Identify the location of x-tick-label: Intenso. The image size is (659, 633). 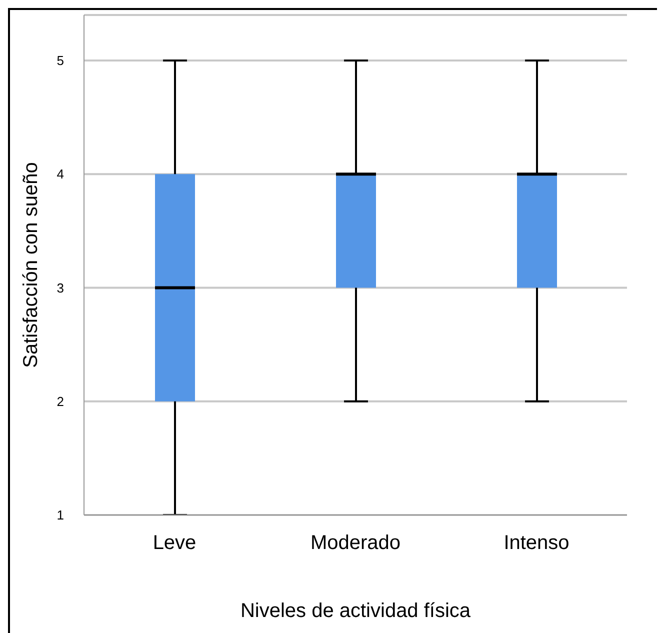
(537, 543).